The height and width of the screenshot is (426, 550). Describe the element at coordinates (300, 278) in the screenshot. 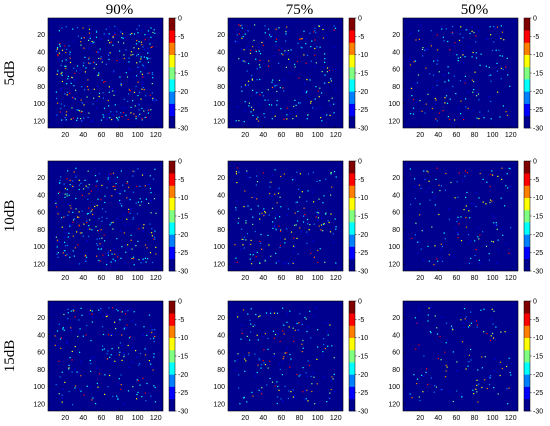

I see `x-tick-label: 80` at that location.